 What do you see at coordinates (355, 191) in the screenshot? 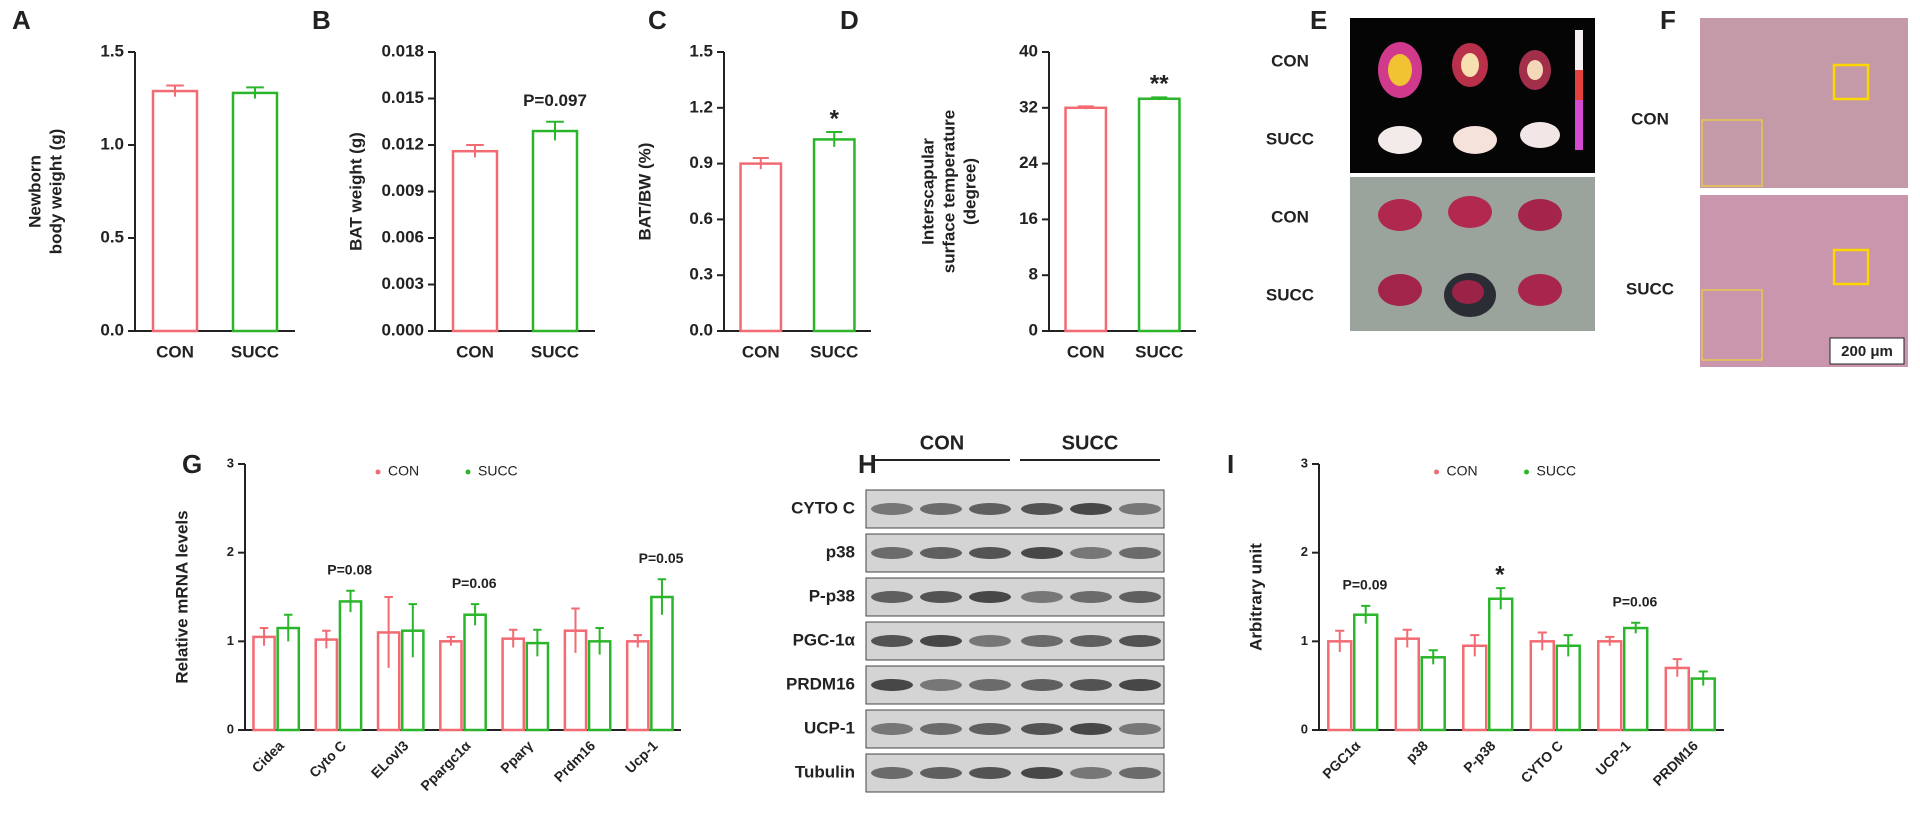
I see `y-axis-label: BAT weight (g)` at bounding box center [355, 191].